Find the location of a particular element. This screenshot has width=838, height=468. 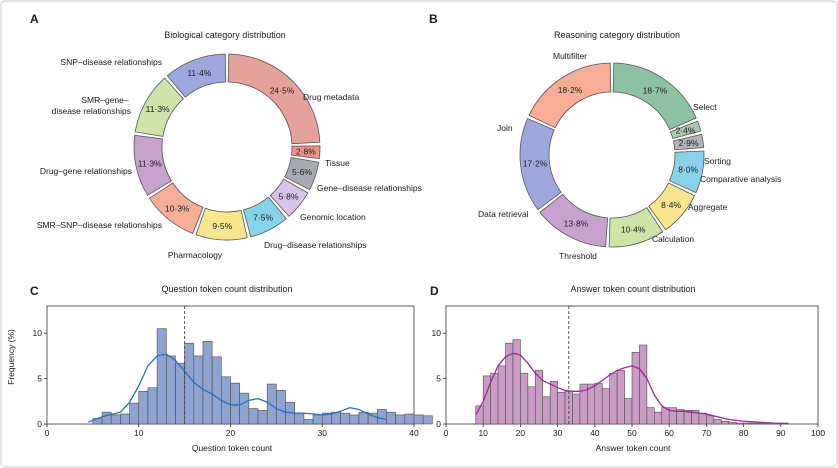

donut-a-pct-gene-disease-relationships: 5·6% is located at coordinates (302, 172).